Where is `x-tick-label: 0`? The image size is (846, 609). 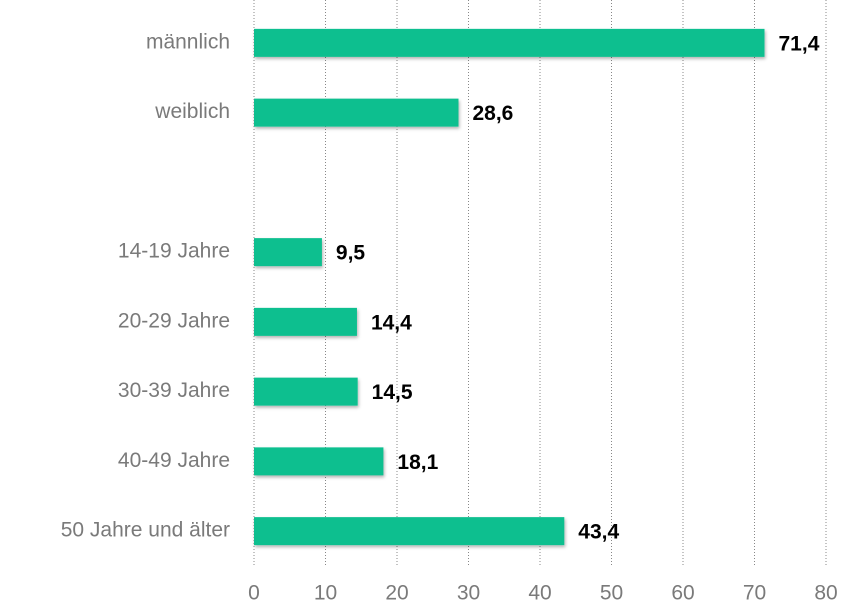
x-tick-label: 0 is located at coordinates (254, 593).